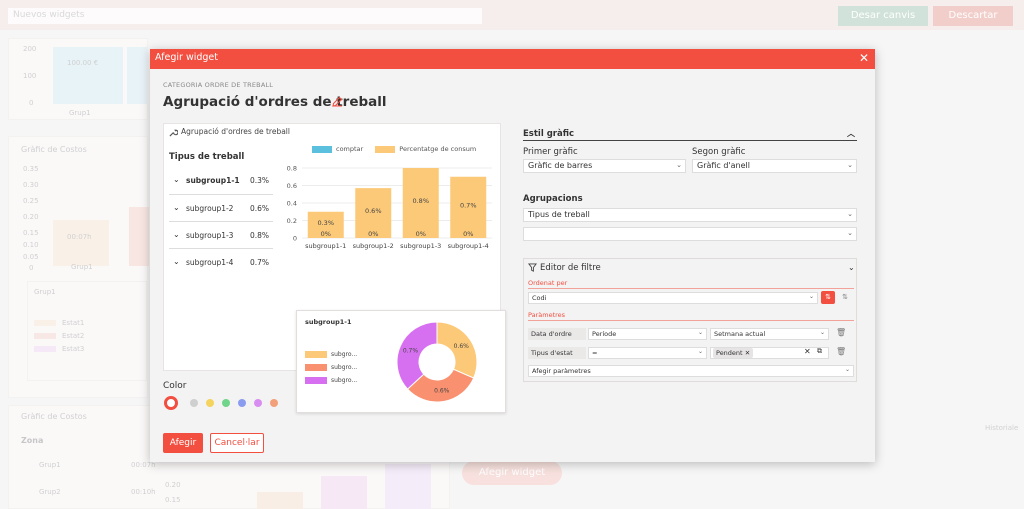 This screenshot has width=1024, height=509. I want to click on bg-axis: 0.05, so click(31, 257).